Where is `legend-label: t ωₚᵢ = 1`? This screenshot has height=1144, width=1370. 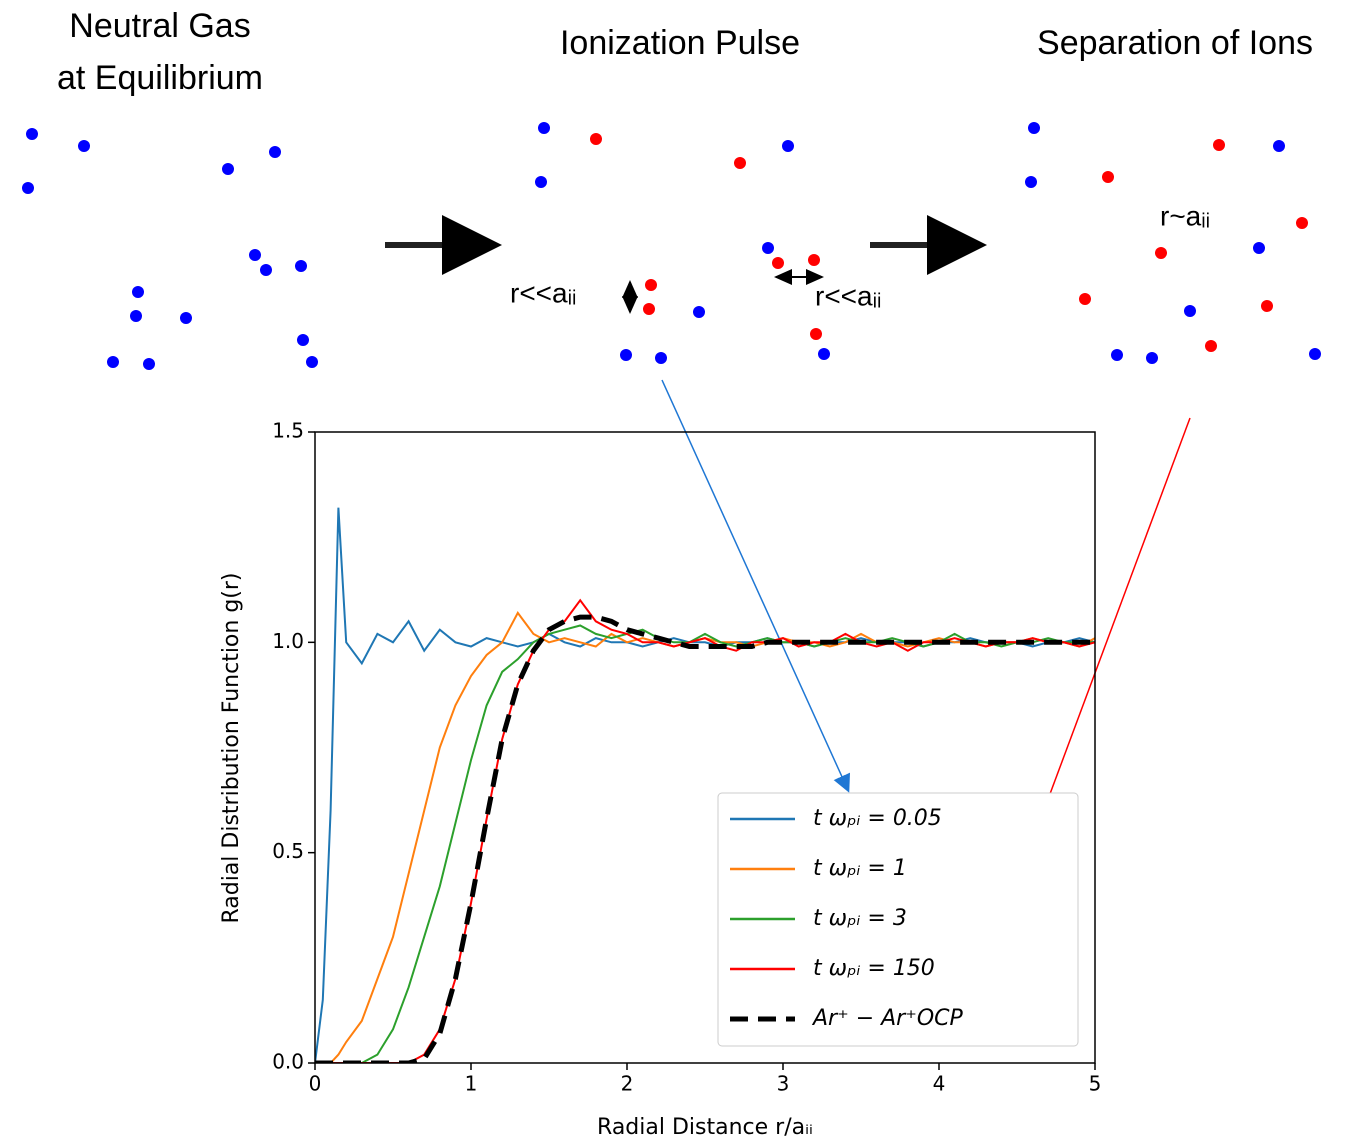
legend-label: t ωₚᵢ = 1 is located at coordinates (860, 868).